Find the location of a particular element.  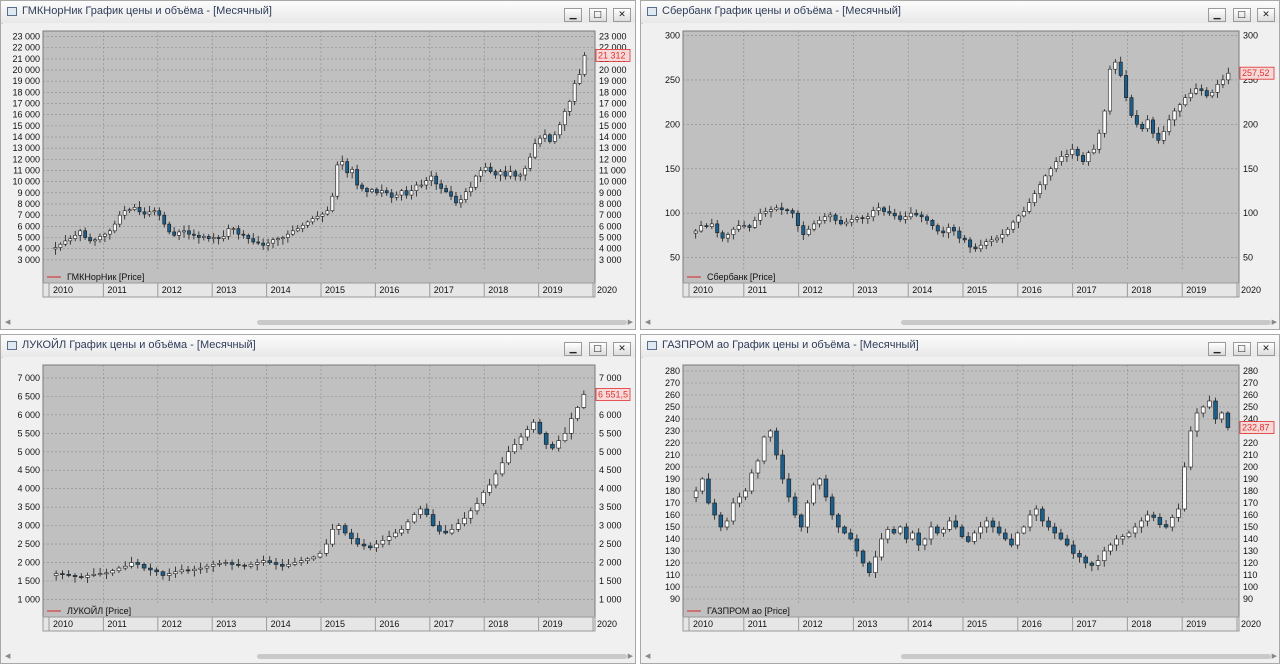

y-tick-label-right: 10 000 is located at coordinates (613, 182).